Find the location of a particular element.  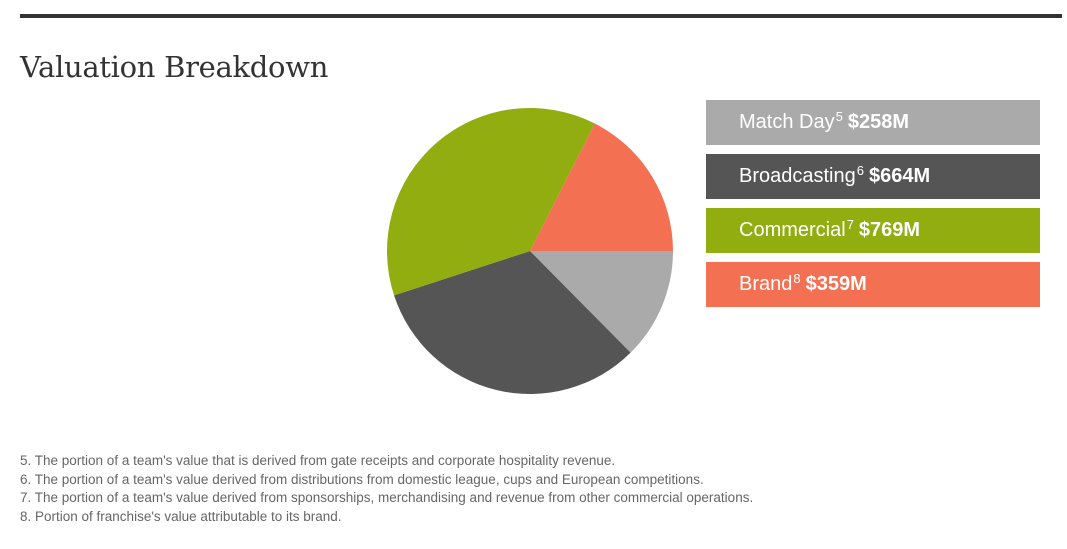

legend-label: Broadcasting is located at coordinates (797, 176).